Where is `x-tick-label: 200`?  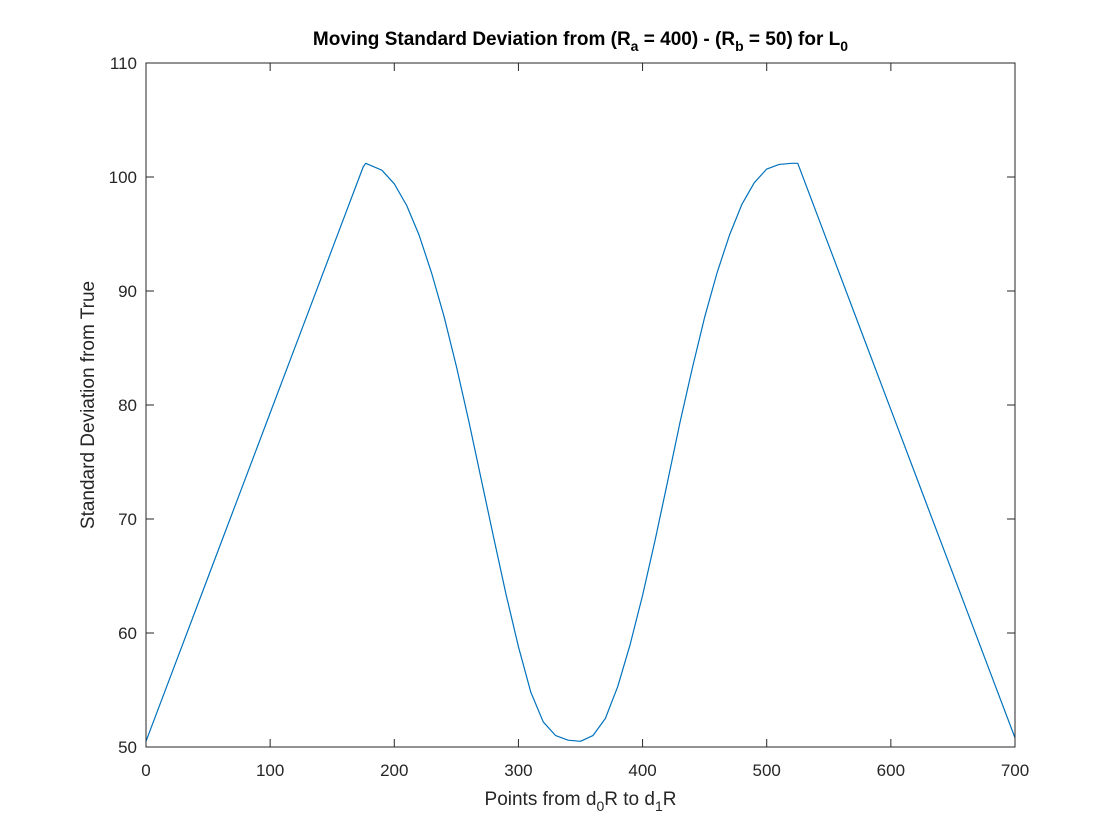 x-tick-label: 200 is located at coordinates (394, 770).